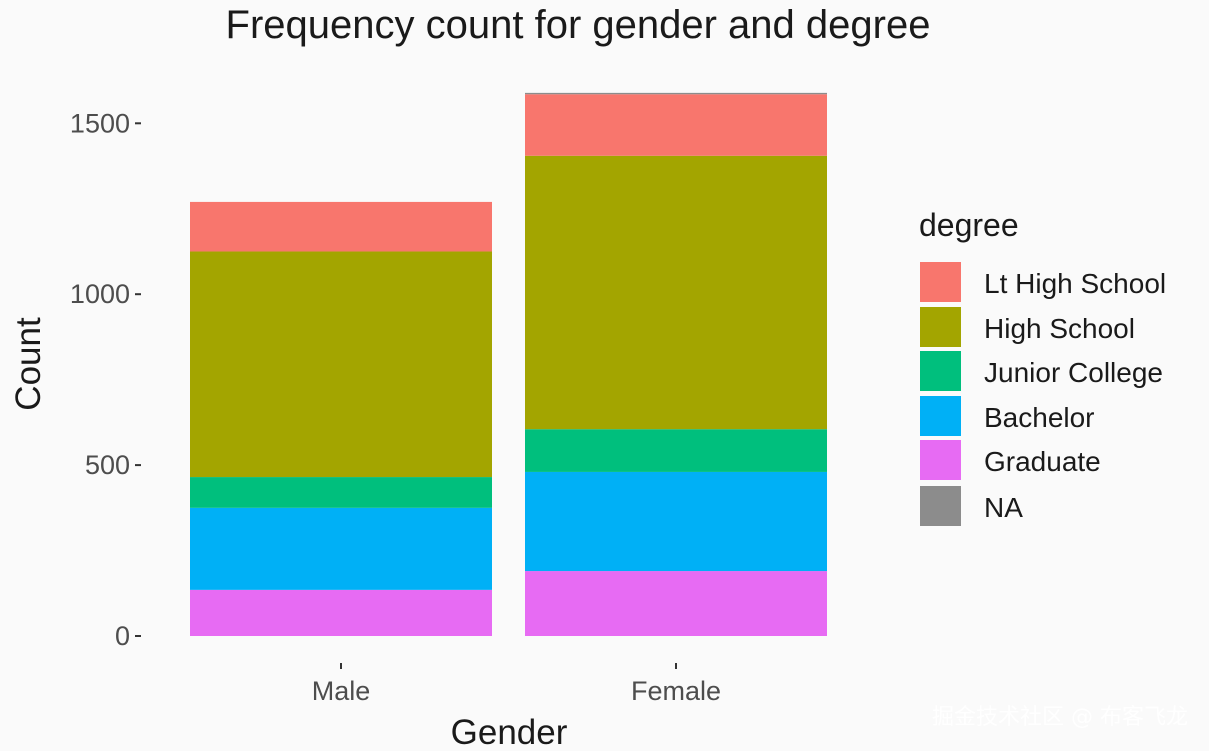  What do you see at coordinates (676, 603) in the screenshot?
I see `bar-female-graduate` at bounding box center [676, 603].